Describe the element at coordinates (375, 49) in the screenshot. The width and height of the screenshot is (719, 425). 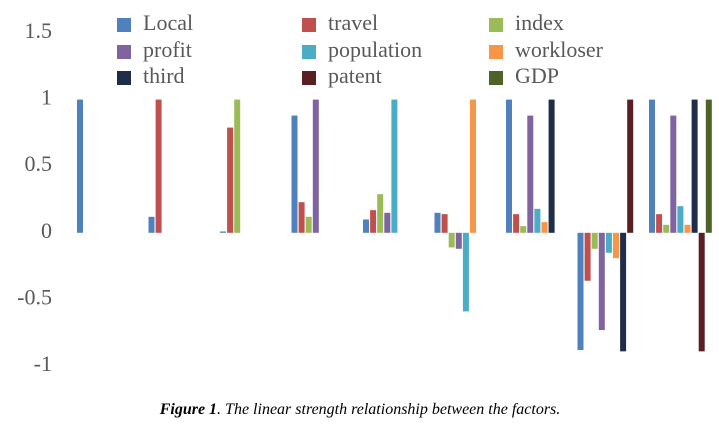
I see `legend-label: population` at that location.